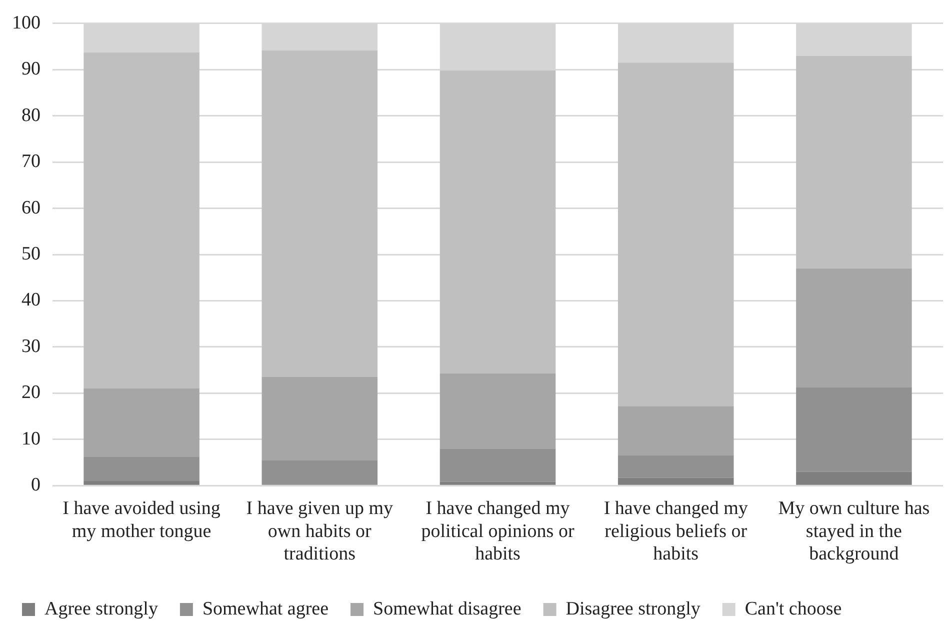  Describe the element at coordinates (31, 161) in the screenshot. I see `y-tick-label: 70` at that location.